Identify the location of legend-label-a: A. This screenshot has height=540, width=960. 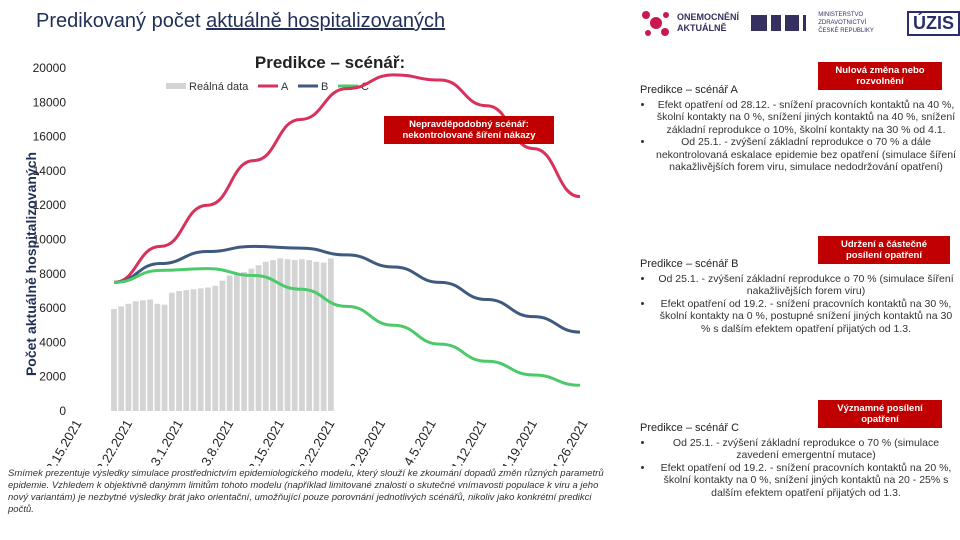
(285, 87).